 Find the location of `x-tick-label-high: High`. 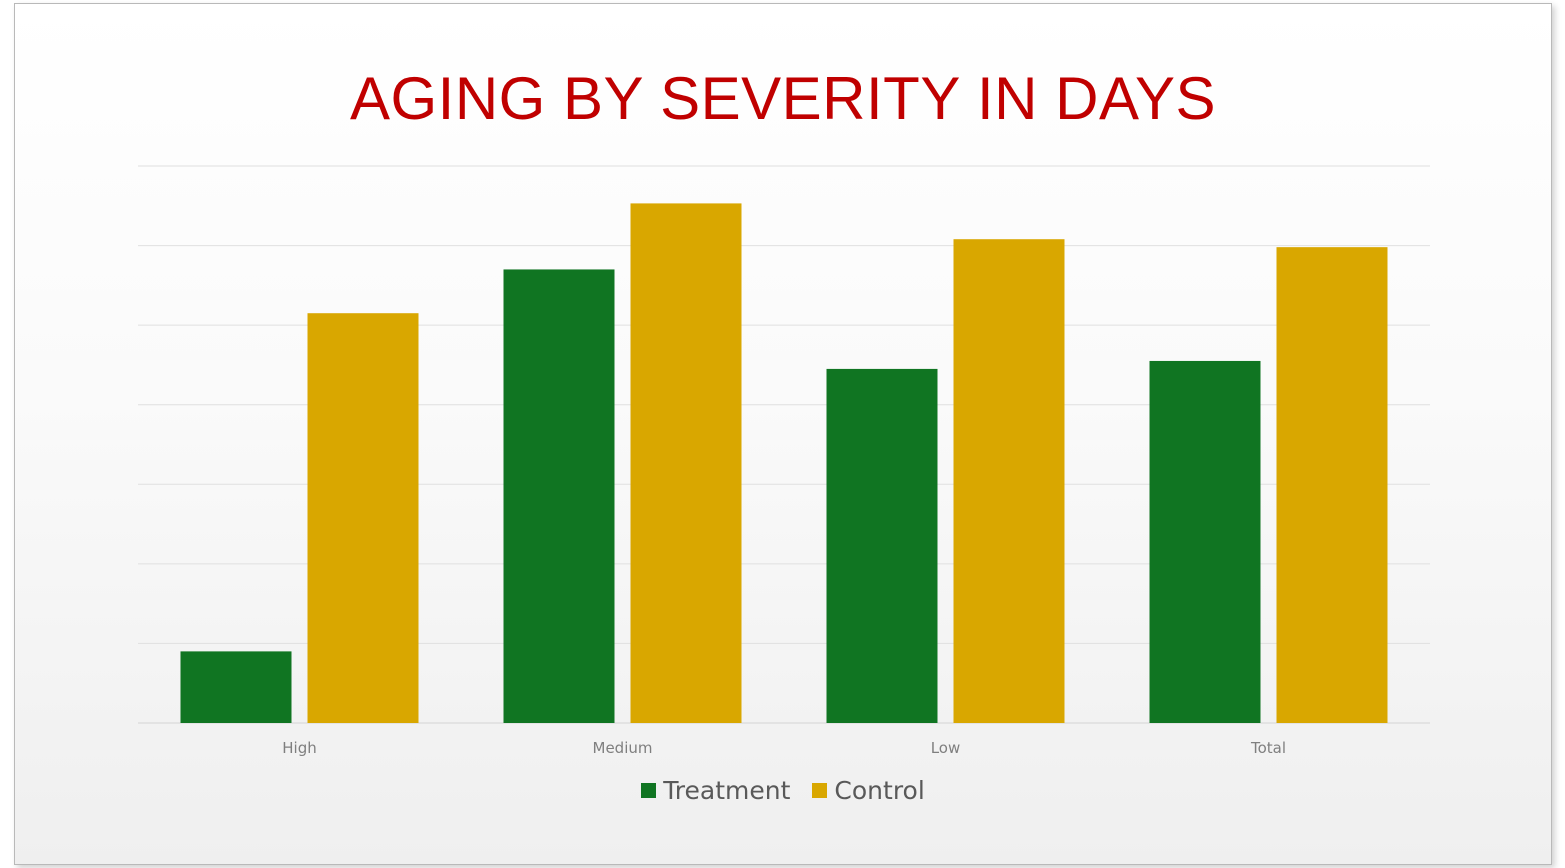

x-tick-label-high: High is located at coordinates (299, 748).